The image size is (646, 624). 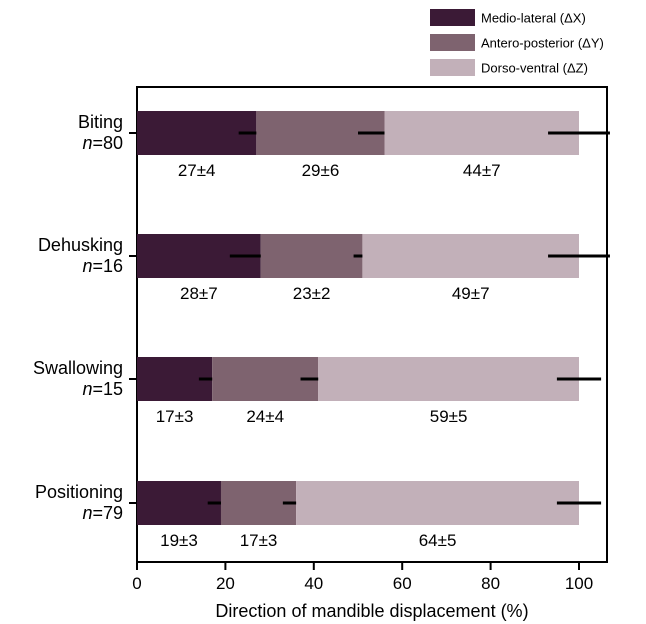 What do you see at coordinates (197, 170) in the screenshot?
I see `value-label-biting-series-1: 27±4` at bounding box center [197, 170].